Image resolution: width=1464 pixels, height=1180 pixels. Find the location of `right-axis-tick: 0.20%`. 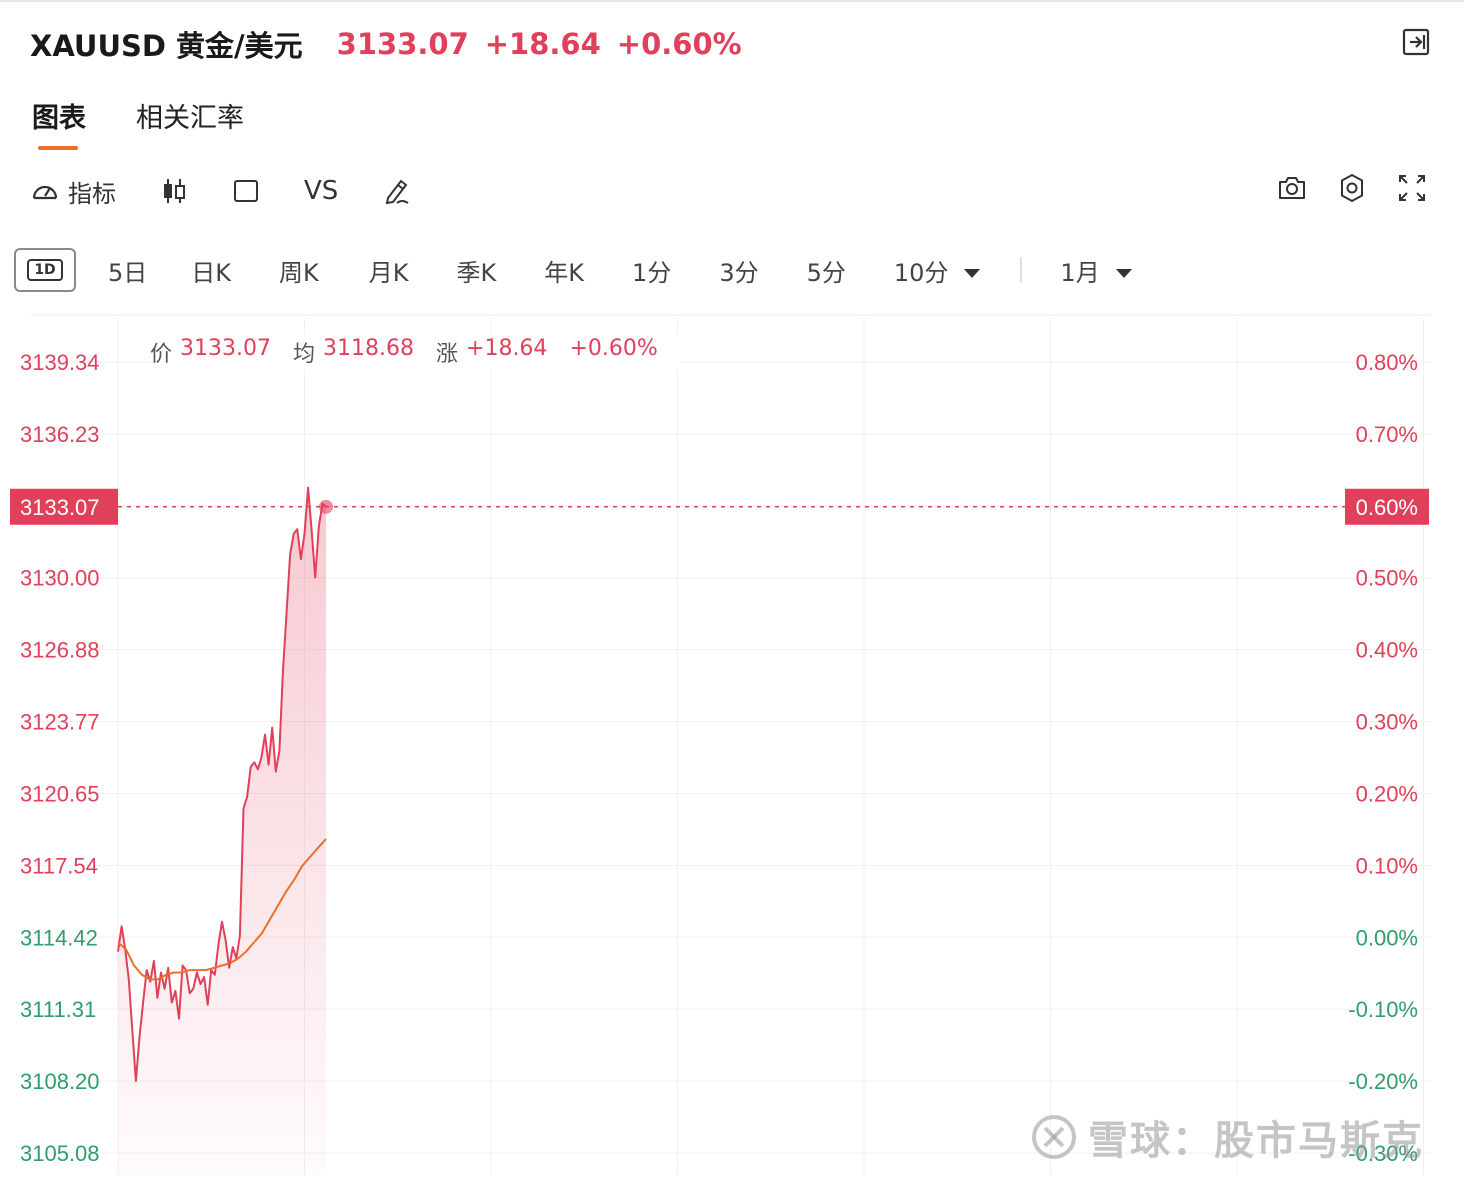

right-axis-tick: 0.20% is located at coordinates (1387, 793).